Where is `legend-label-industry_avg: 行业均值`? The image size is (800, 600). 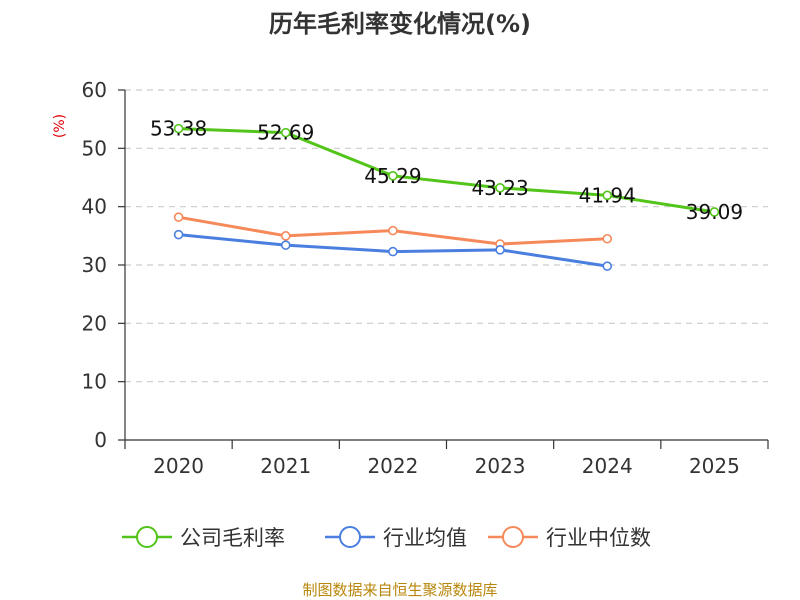
legend-label-industry_avg: 行业均值 is located at coordinates (425, 538).